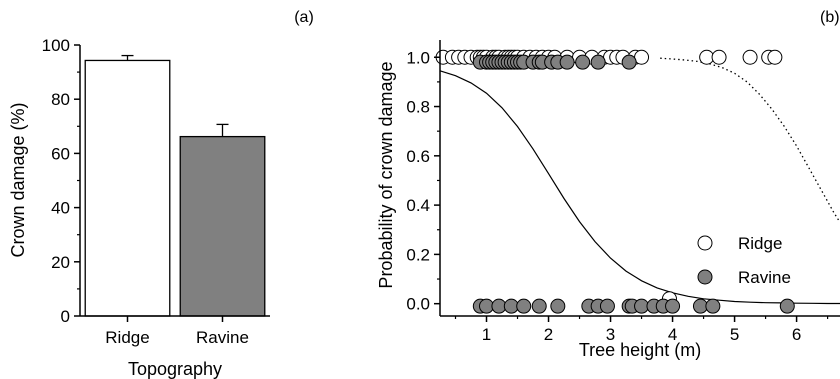 Image resolution: width=840 pixels, height=379 pixels. What do you see at coordinates (18, 179) in the screenshot?
I see `panel-a-y-axis-title: Crown damage (%)` at bounding box center [18, 179].